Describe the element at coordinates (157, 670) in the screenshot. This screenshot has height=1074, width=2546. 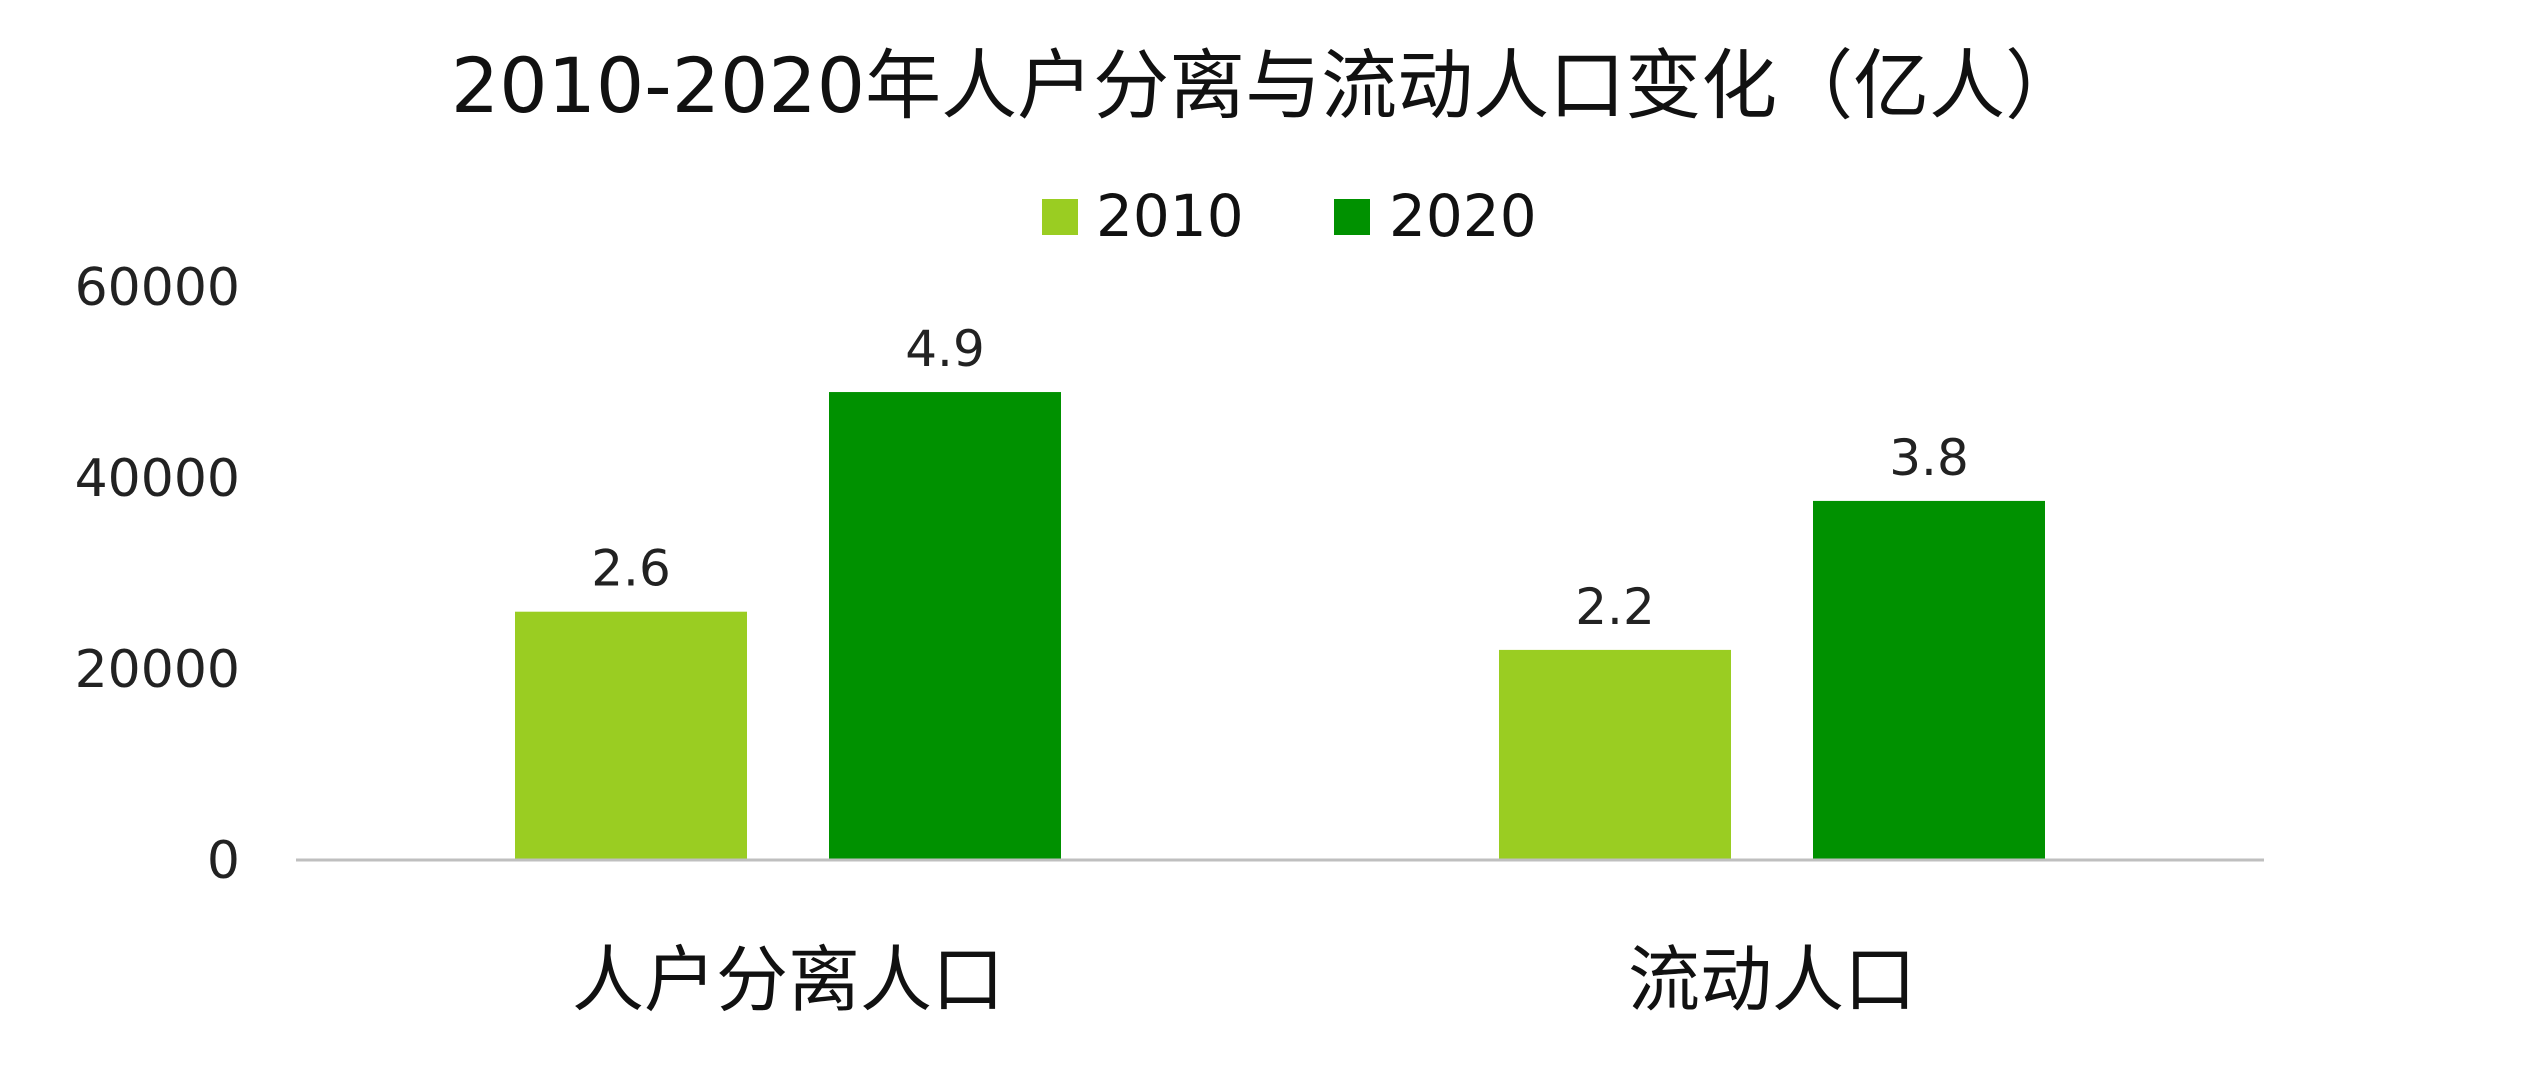
I see `y-tick-label: 20000` at that location.